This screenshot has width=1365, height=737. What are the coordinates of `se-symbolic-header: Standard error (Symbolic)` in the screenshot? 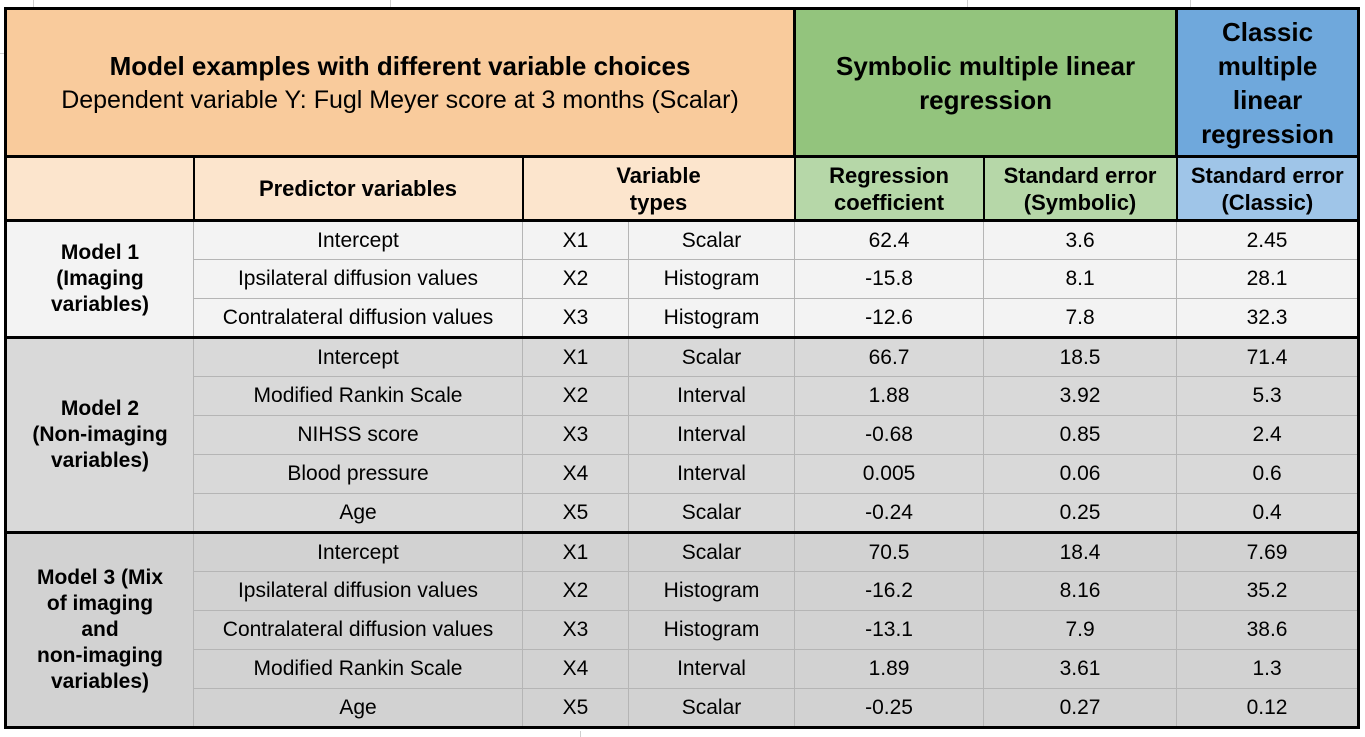 It's located at (1080, 188).